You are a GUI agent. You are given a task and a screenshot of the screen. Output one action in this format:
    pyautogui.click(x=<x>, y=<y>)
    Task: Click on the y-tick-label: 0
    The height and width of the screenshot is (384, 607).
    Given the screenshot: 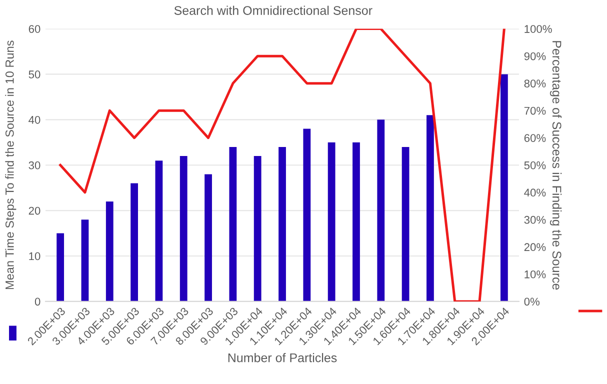 What is the action you would take?
    pyautogui.click(x=37, y=302)
    